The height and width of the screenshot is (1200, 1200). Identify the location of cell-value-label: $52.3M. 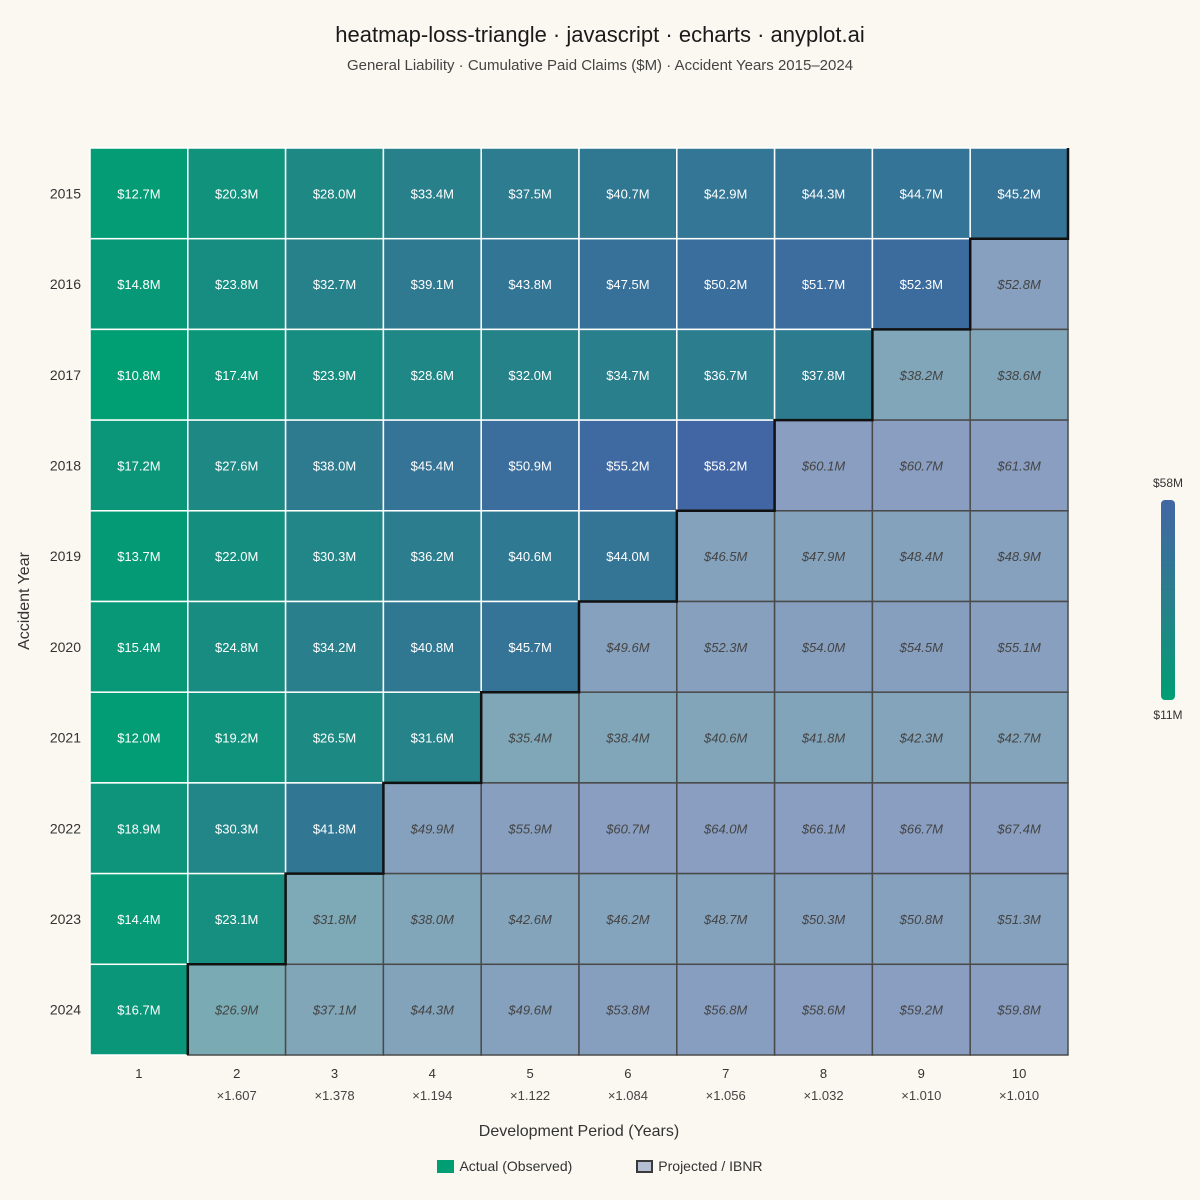
(921, 284).